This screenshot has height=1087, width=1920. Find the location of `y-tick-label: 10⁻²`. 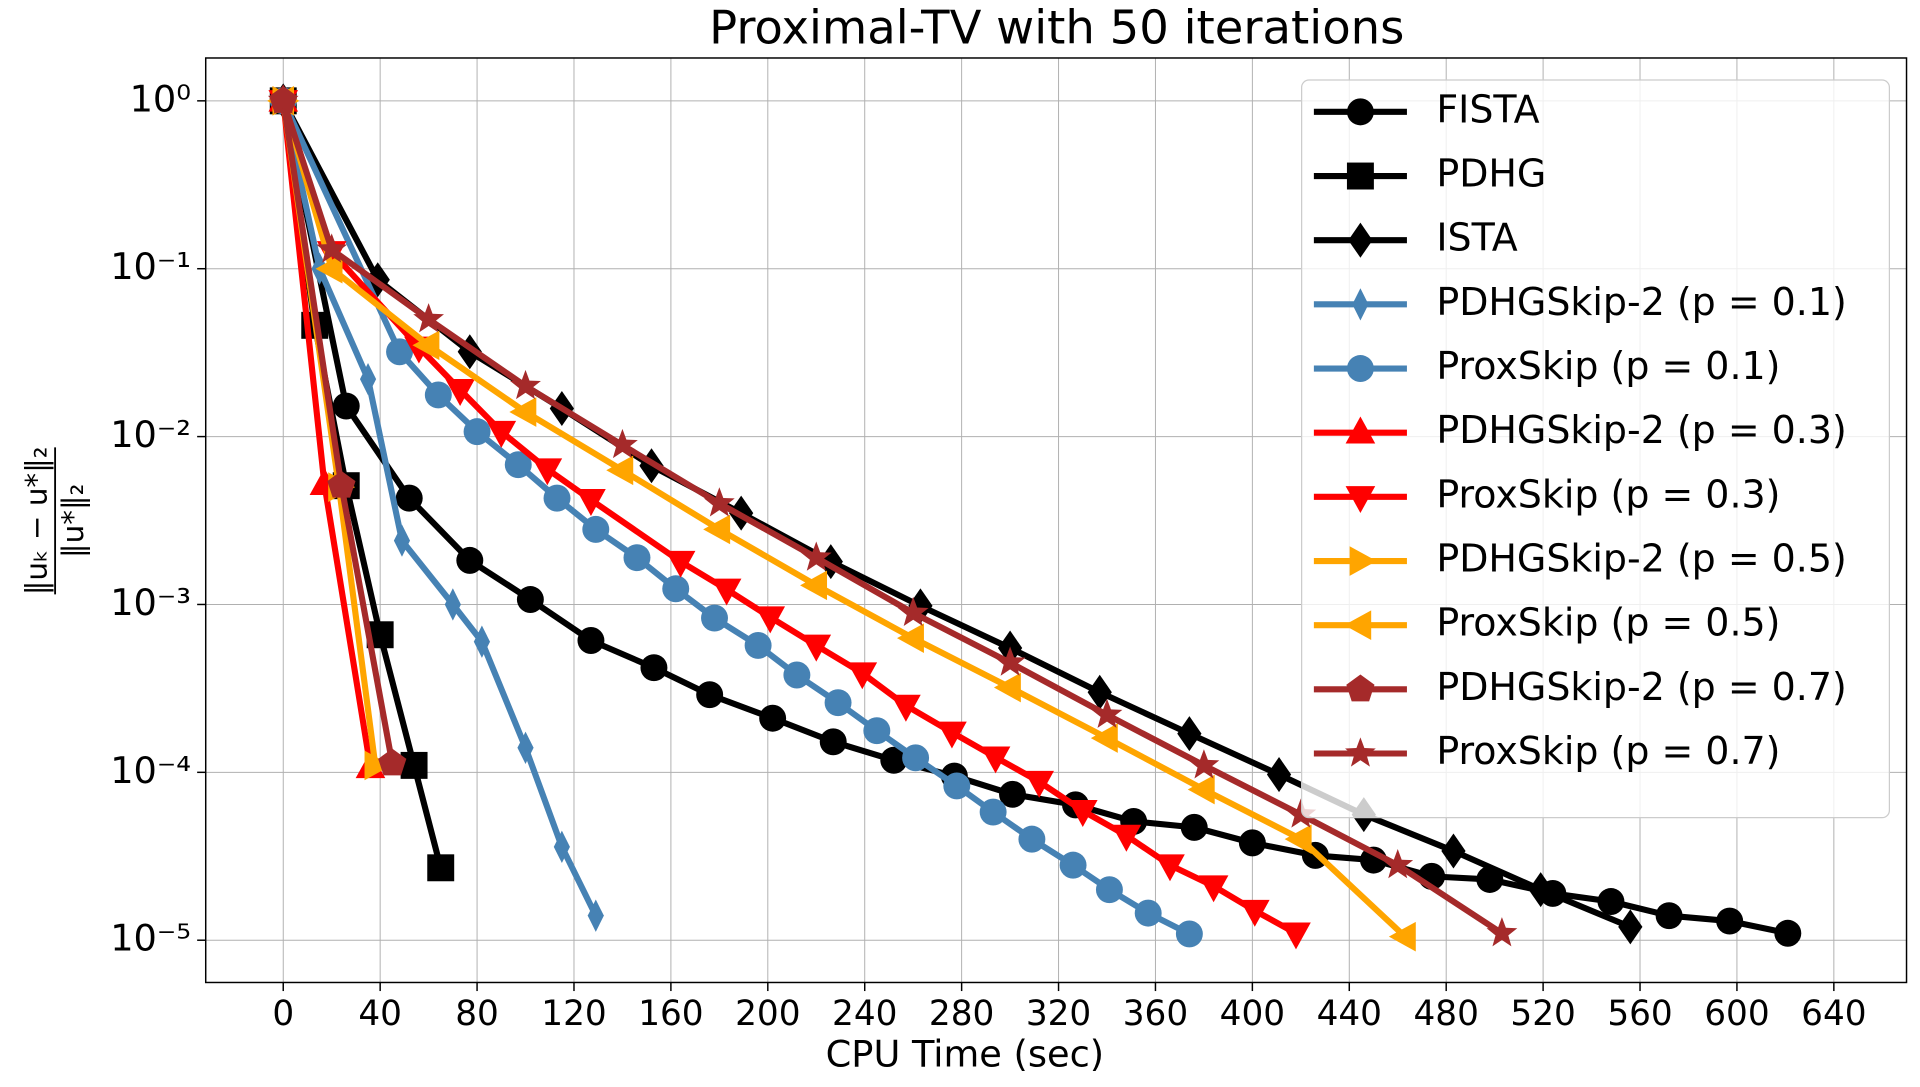

y-tick-label: 10⁻² is located at coordinates (150, 434).